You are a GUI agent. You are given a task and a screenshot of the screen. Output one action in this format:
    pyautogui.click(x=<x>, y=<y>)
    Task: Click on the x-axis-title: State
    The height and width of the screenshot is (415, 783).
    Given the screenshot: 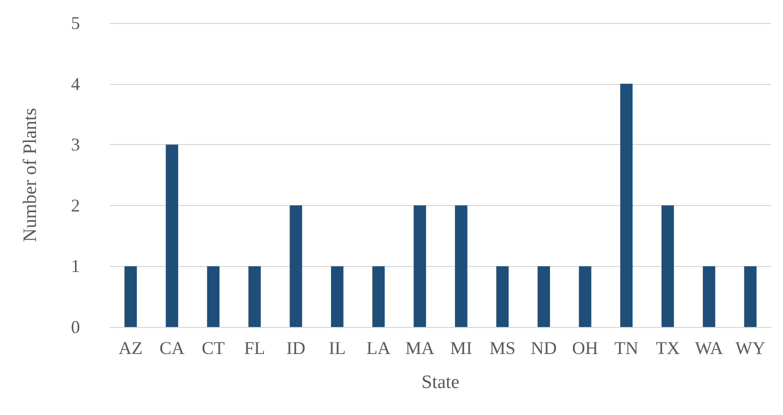 What is the action you would take?
    pyautogui.click(x=441, y=382)
    